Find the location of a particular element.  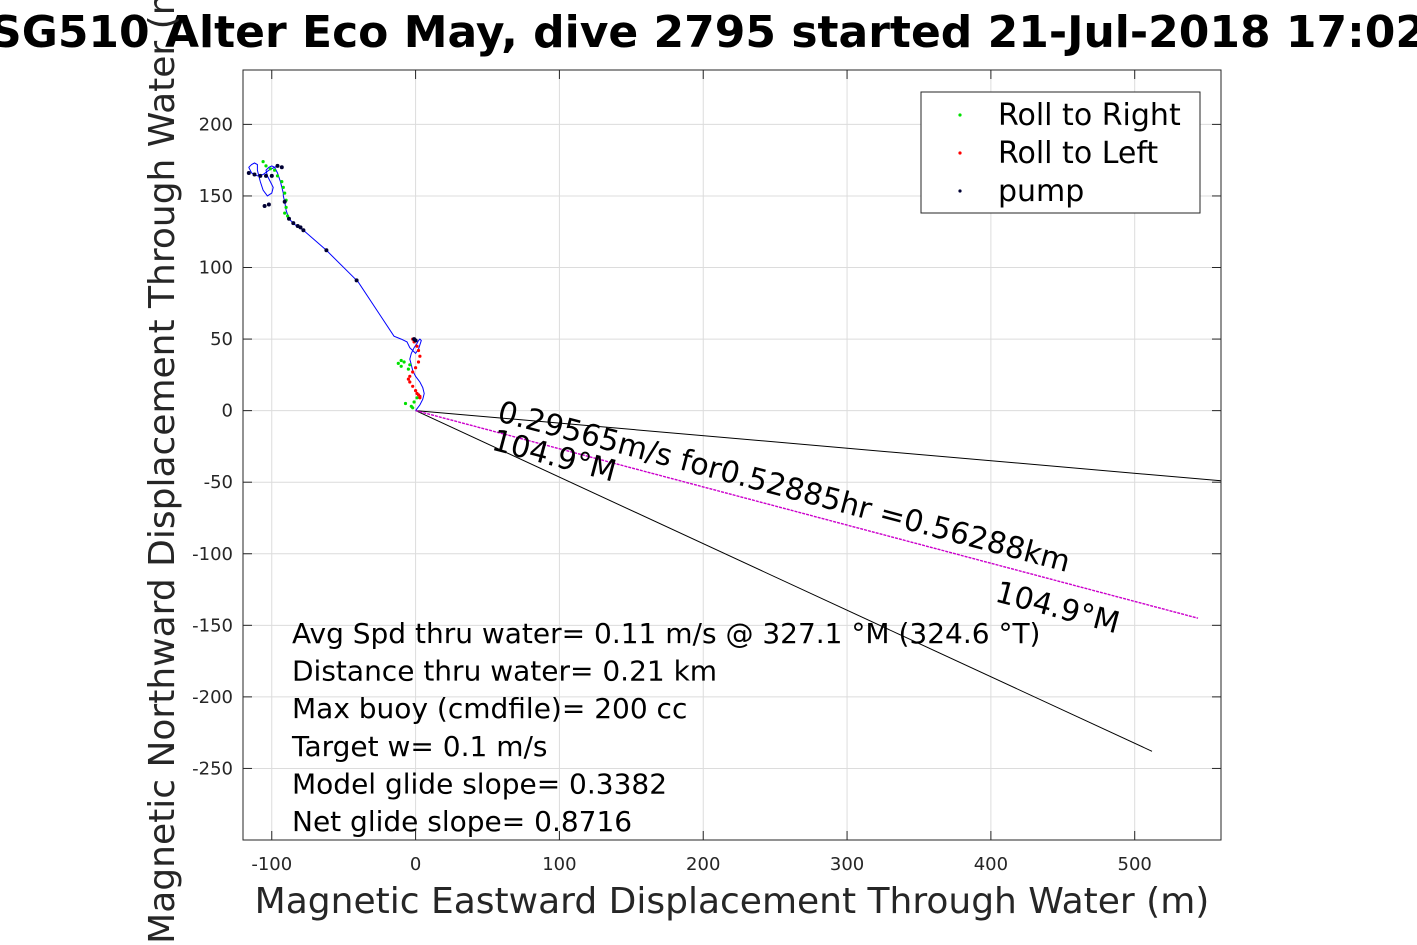

annotation-line: Max buoy (cmdfile)= 200 cc is located at coordinates (489, 708).